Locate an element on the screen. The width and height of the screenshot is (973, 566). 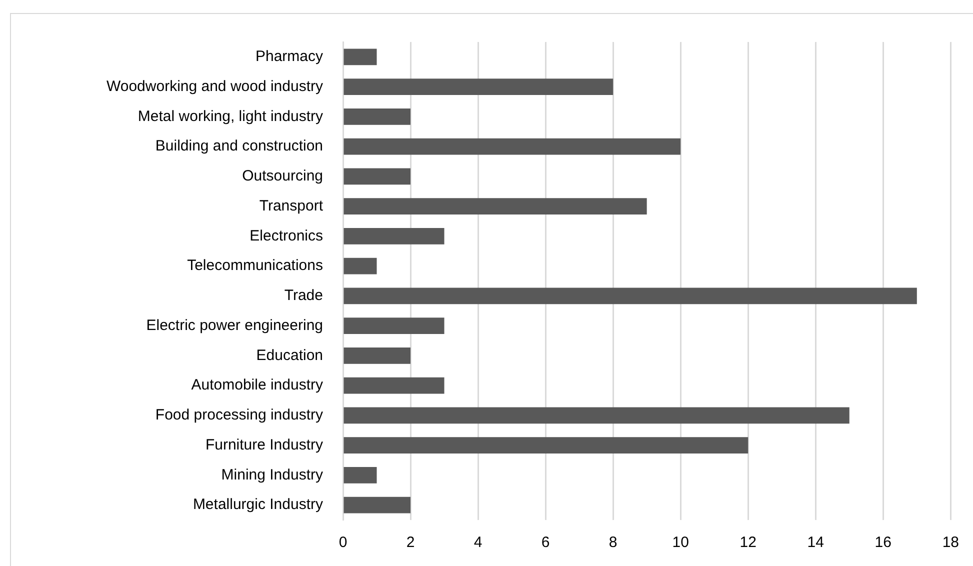
y-tick-label: Building and construction is located at coordinates (239, 146).